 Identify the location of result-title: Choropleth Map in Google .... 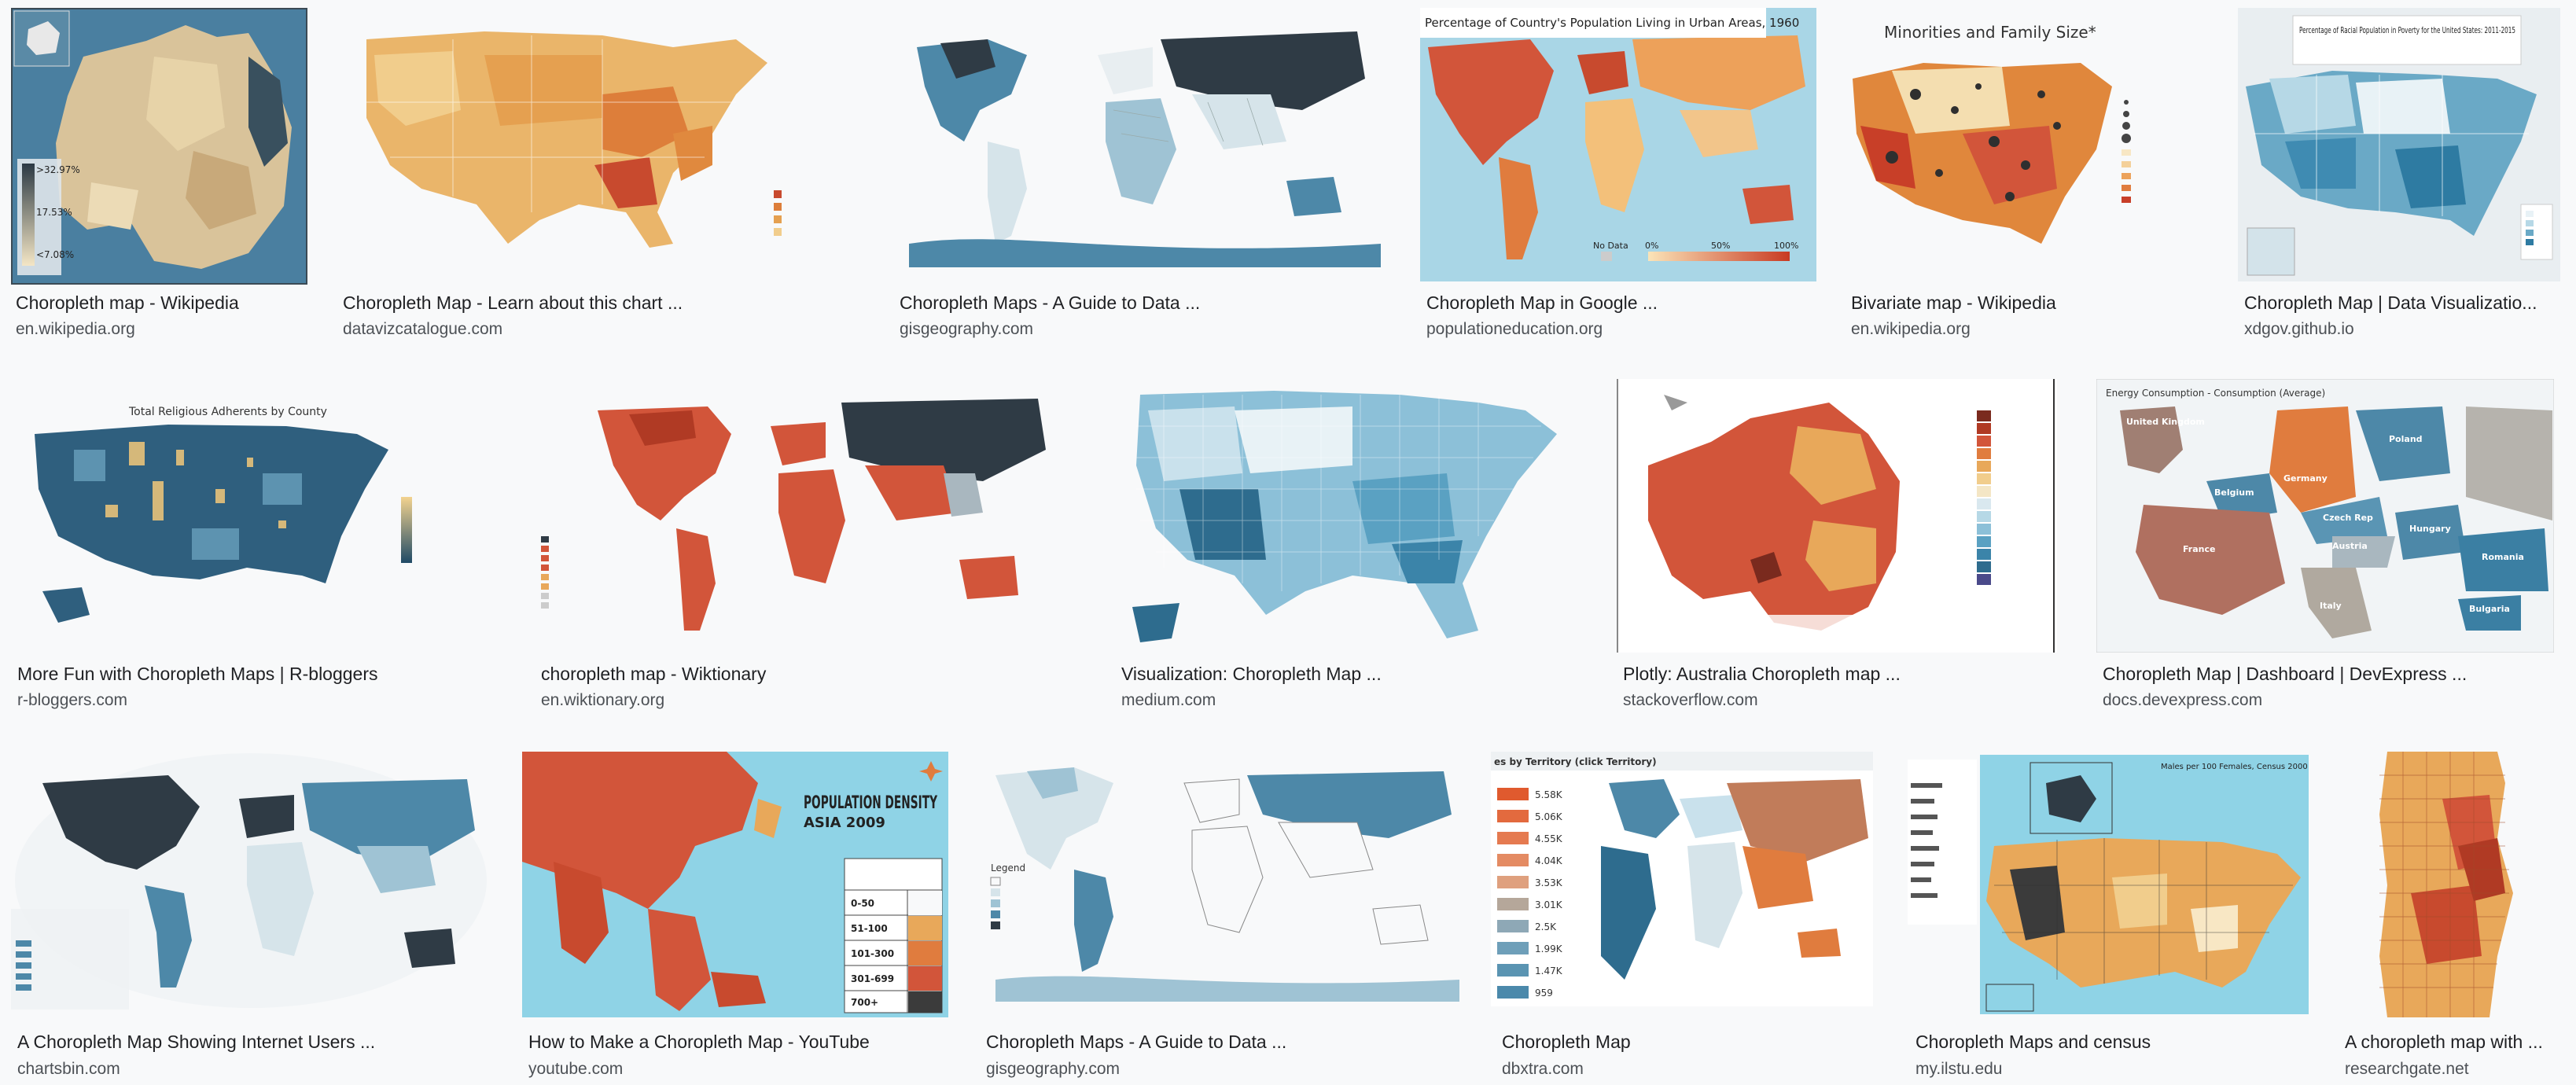
(1542, 303).